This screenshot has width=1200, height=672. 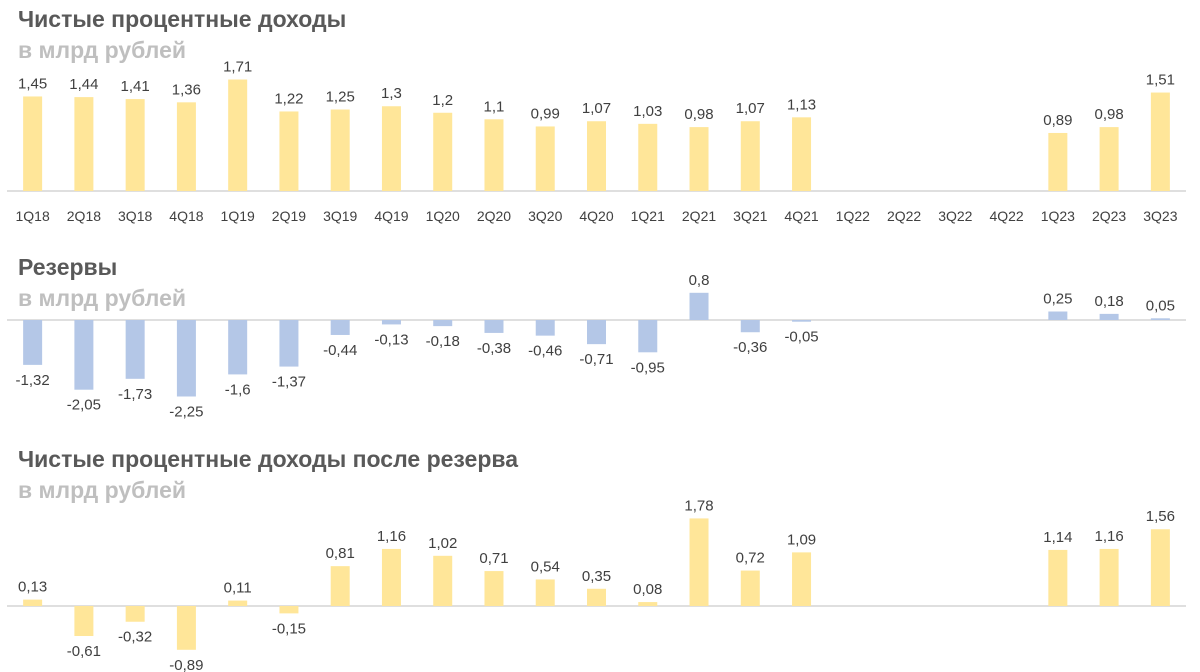 What do you see at coordinates (698, 505) in the screenshot?
I see `chart-3-data-label: 1,78` at bounding box center [698, 505].